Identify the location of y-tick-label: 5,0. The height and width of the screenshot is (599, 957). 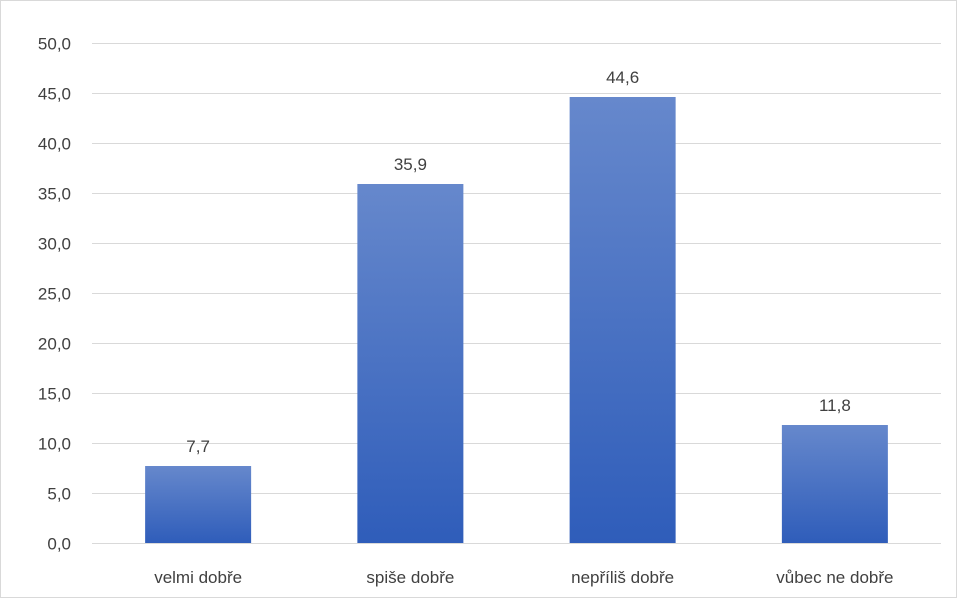
(59, 494).